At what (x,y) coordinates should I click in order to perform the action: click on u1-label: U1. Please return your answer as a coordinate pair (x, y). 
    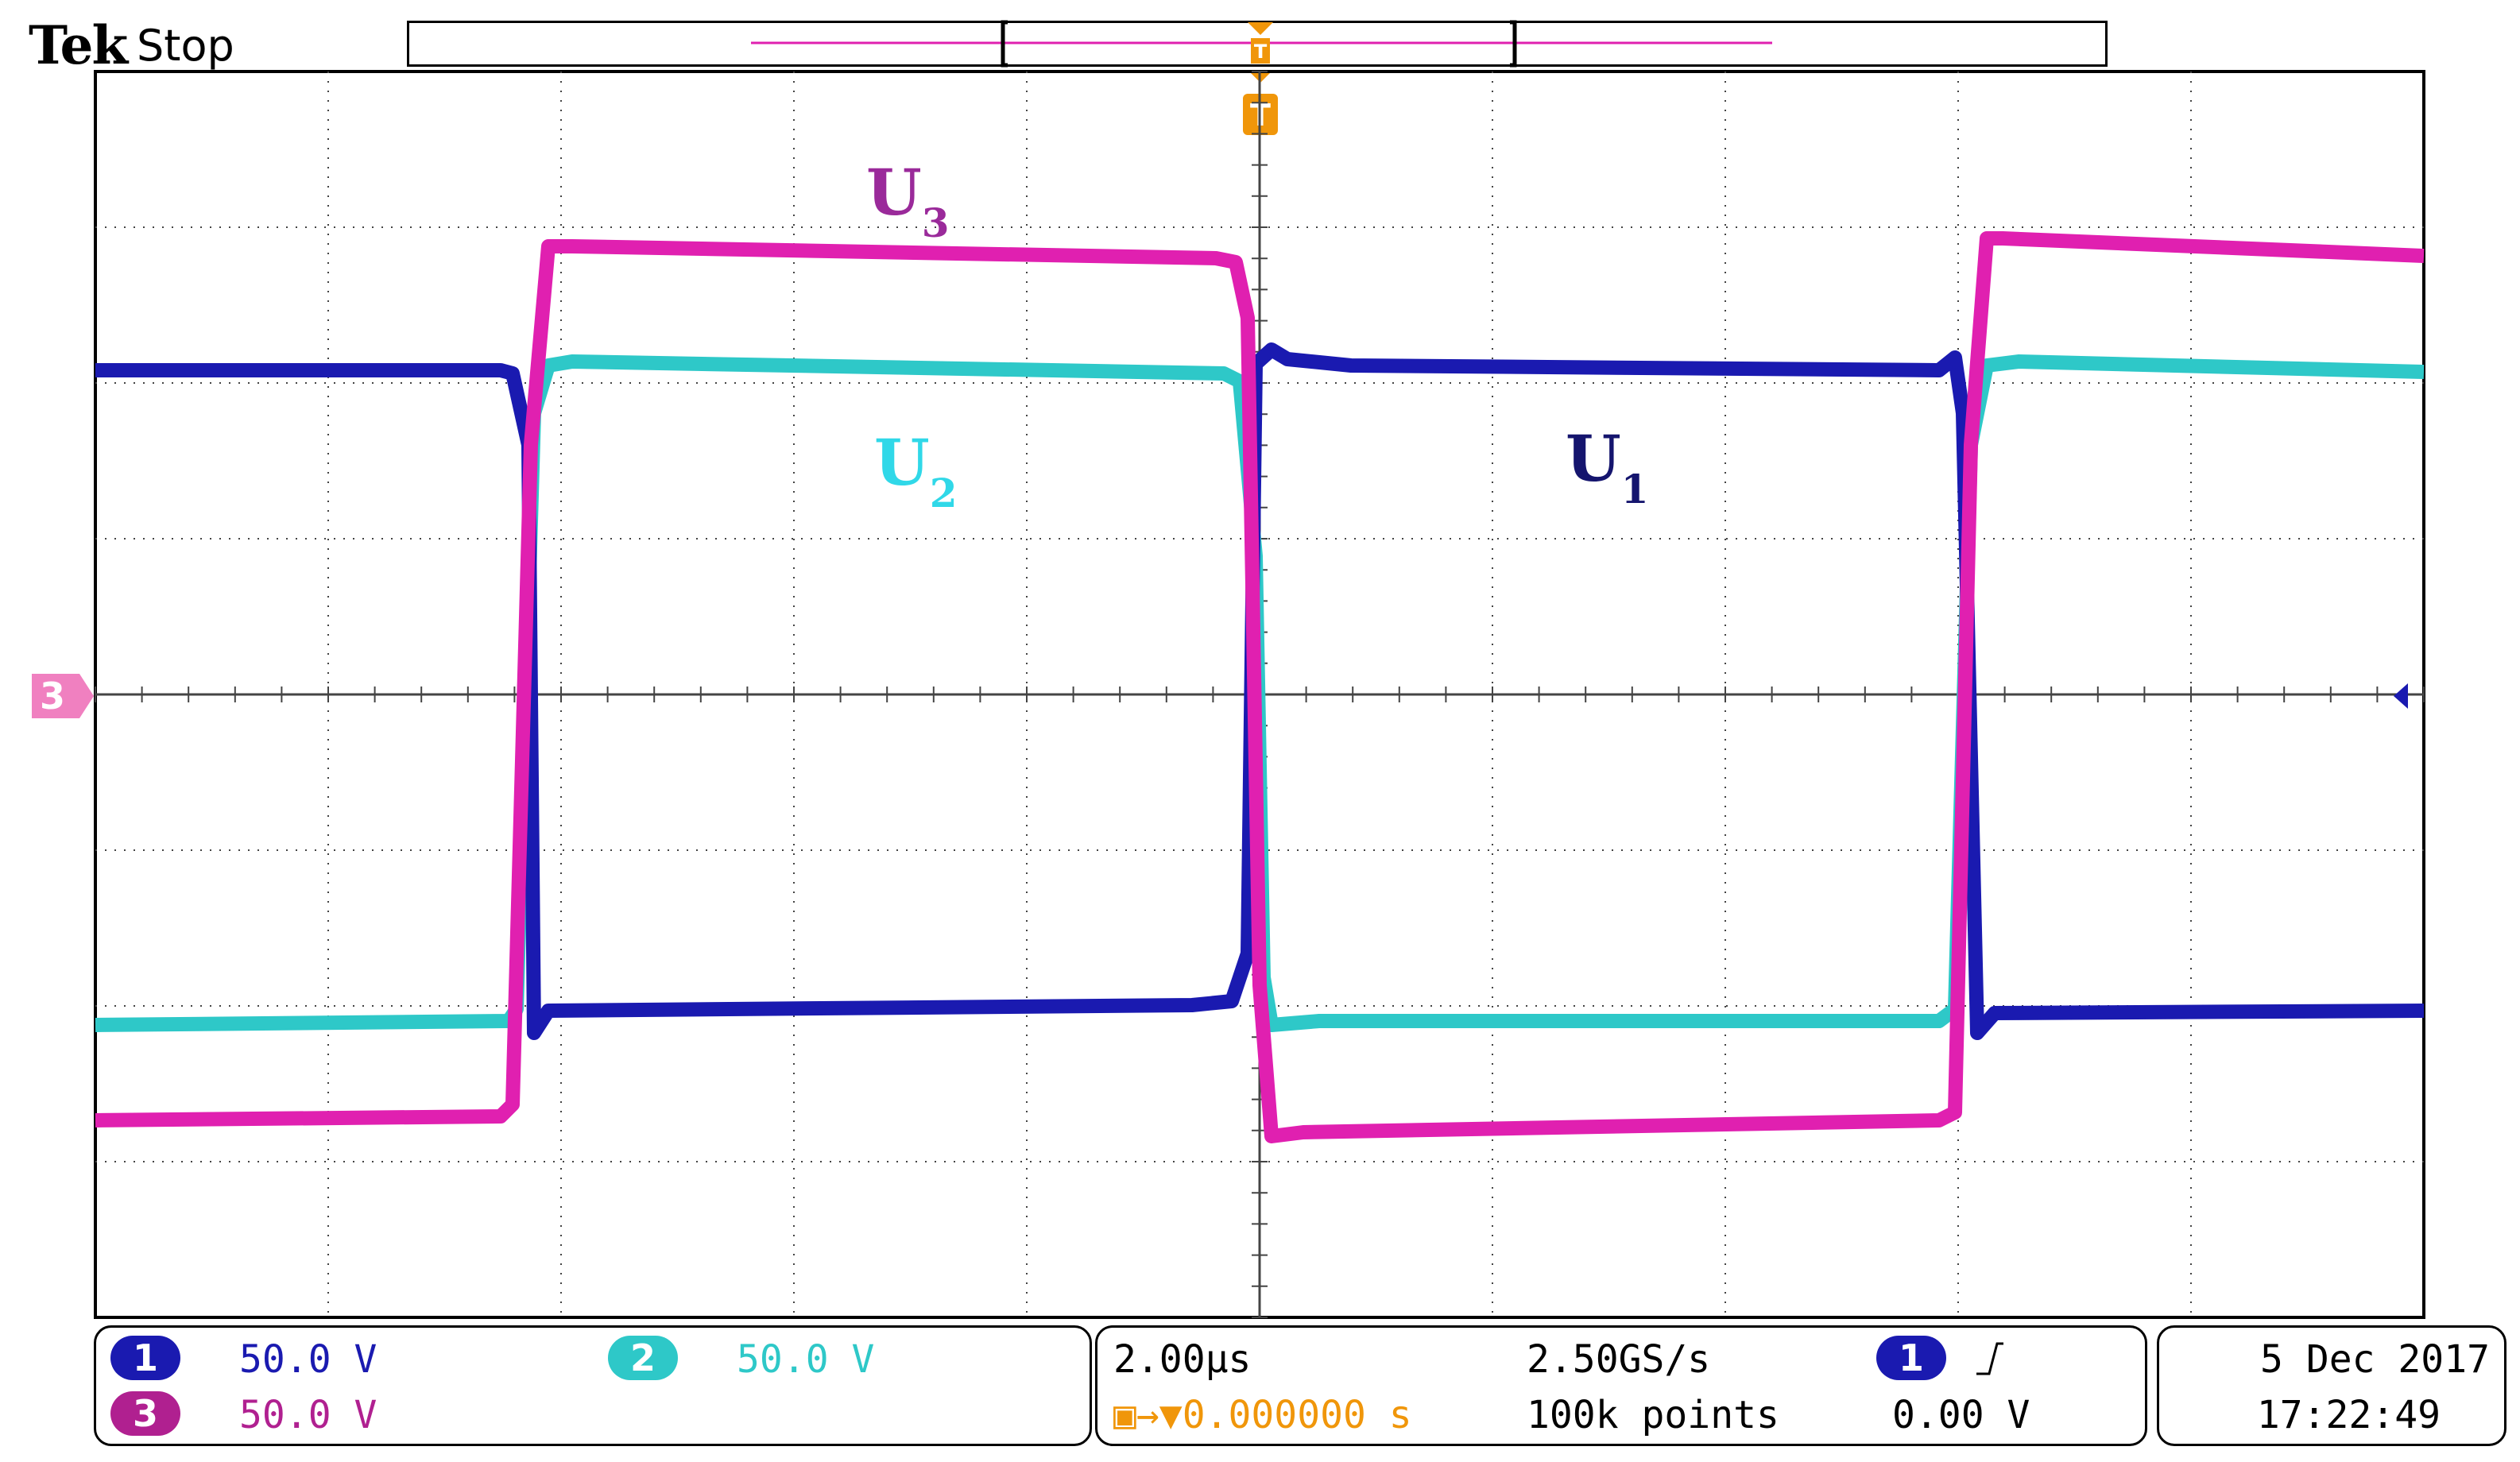
    Looking at the image, I should click on (1607, 467).